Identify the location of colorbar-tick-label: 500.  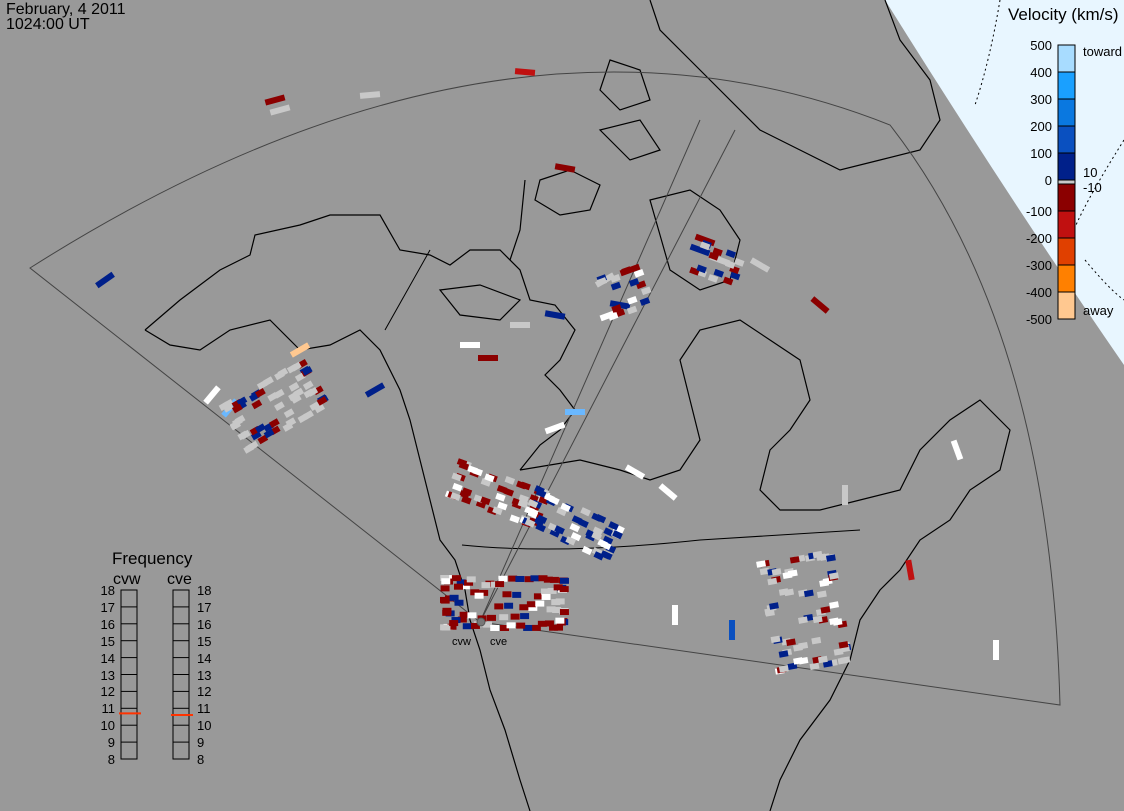
(1041, 45).